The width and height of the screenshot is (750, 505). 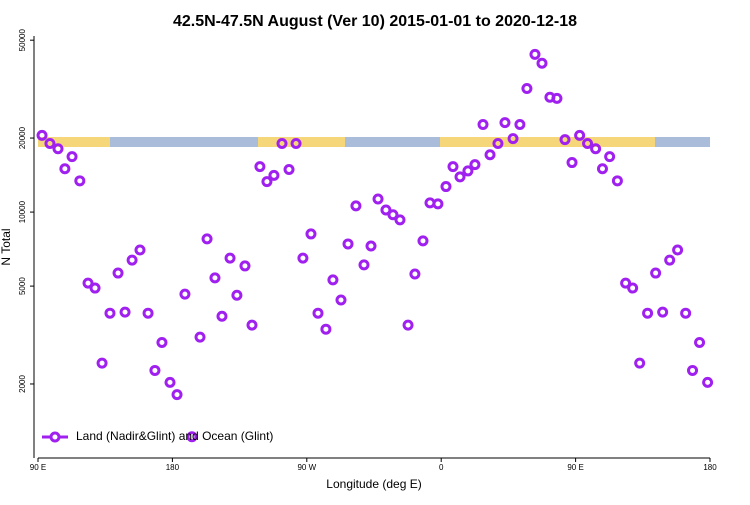 What do you see at coordinates (22, 211) in the screenshot?
I see `y-tick-label: 10000` at bounding box center [22, 211].